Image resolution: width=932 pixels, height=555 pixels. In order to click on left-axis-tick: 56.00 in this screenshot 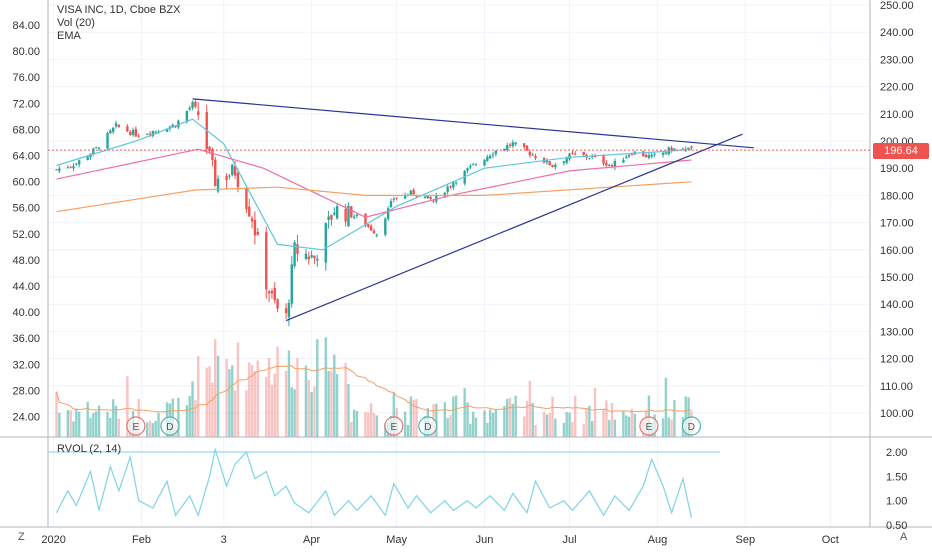, I will do `click(26, 209)`.